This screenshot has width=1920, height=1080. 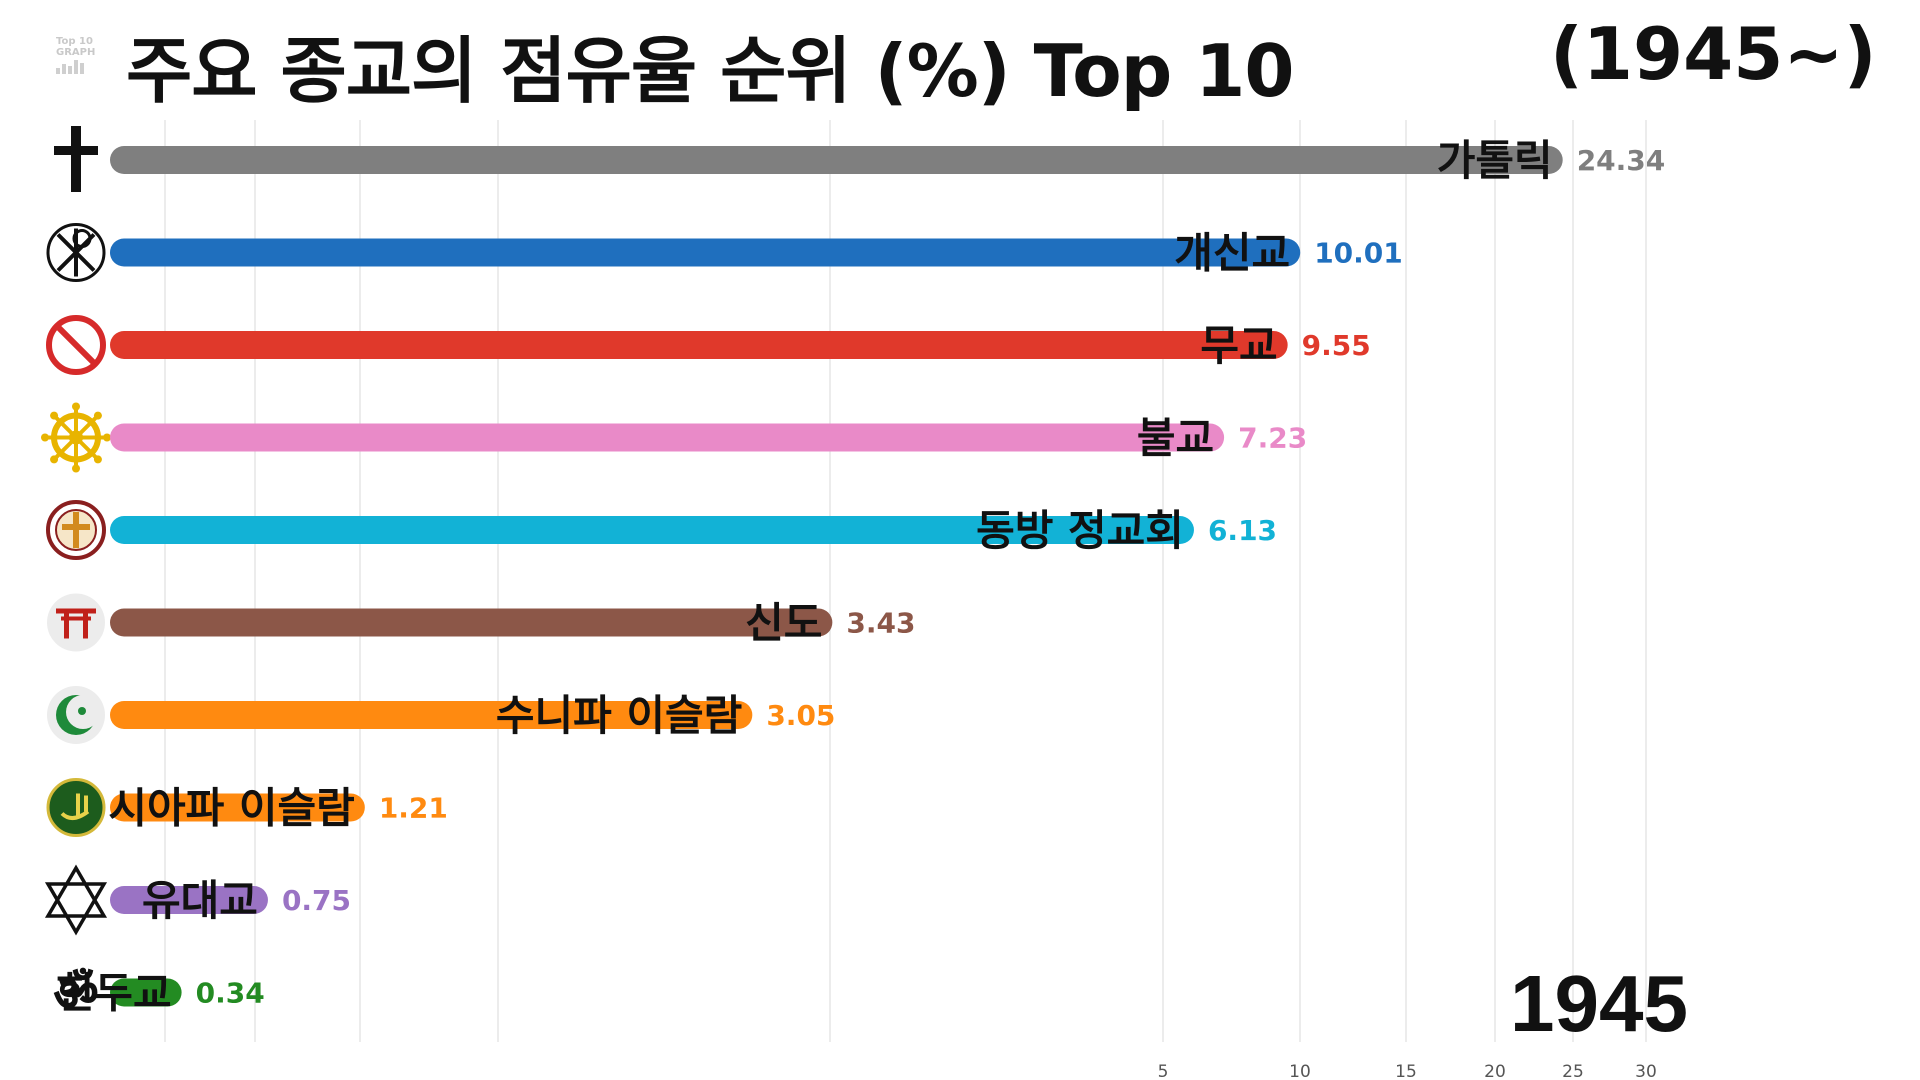 What do you see at coordinates (1621, 160) in the screenshot?
I see `value-label: 24.34` at bounding box center [1621, 160].